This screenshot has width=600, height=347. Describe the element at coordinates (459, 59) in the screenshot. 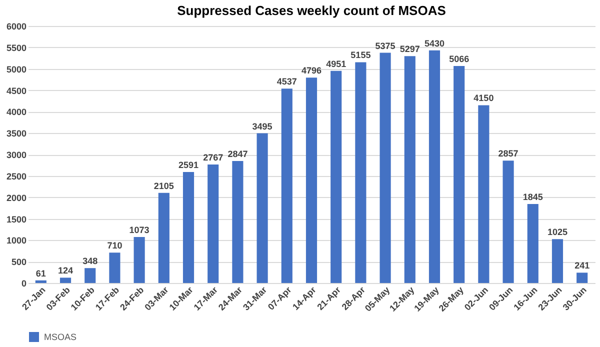

I see `data-label: 5066` at that location.